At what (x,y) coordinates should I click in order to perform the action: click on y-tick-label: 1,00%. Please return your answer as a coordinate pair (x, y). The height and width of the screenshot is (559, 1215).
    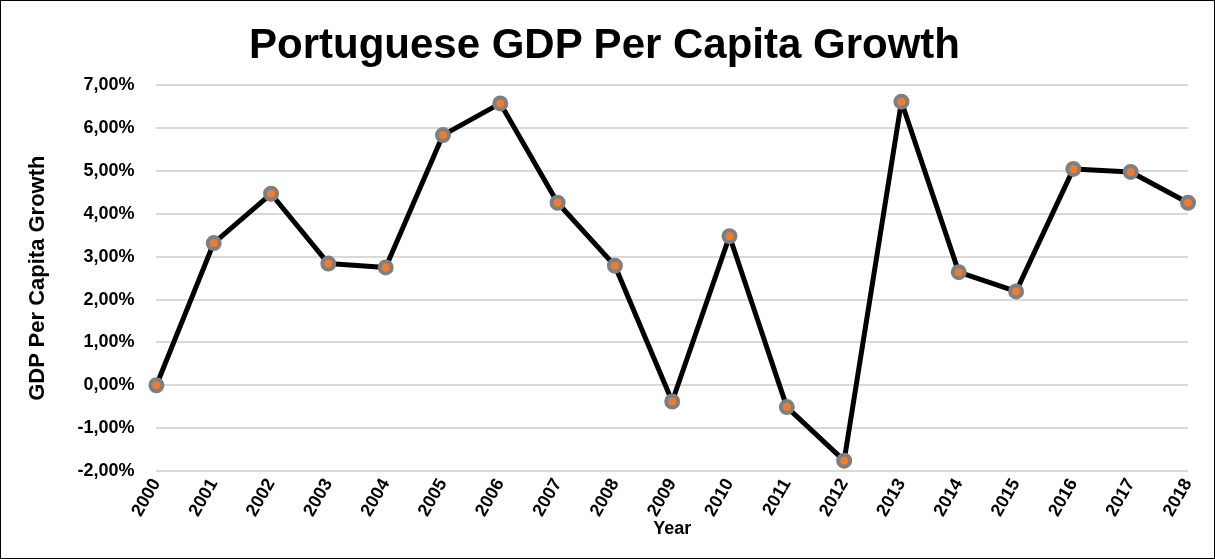
    Looking at the image, I should click on (109, 341).